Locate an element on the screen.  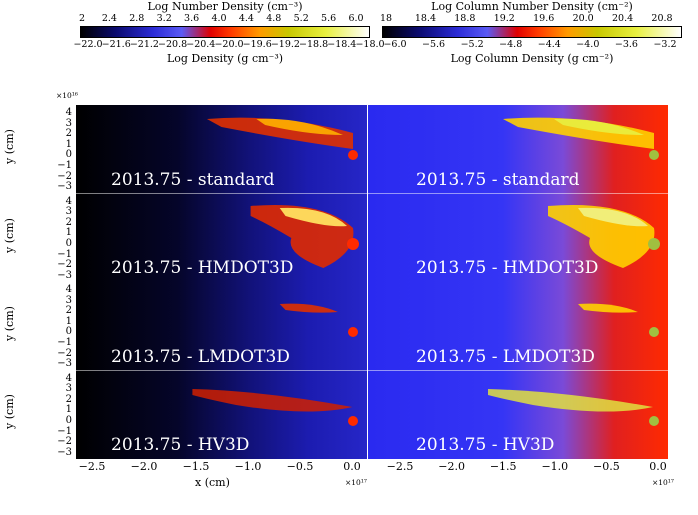
colorbar-left-top-tick: 3.6 is located at coordinates (192, 18).